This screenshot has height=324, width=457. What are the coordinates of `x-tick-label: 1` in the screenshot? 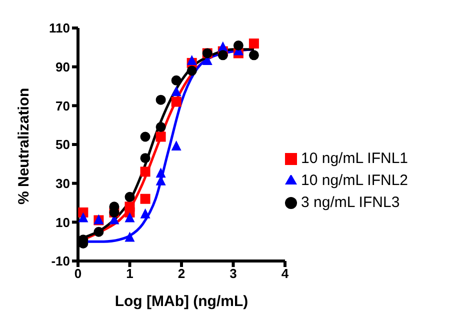 It's located at (130, 274).